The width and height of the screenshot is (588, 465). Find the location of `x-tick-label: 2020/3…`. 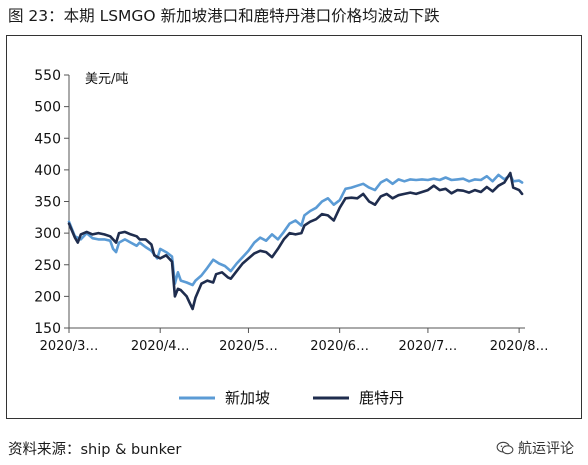

x-tick-label: 2020/3… is located at coordinates (69, 346).